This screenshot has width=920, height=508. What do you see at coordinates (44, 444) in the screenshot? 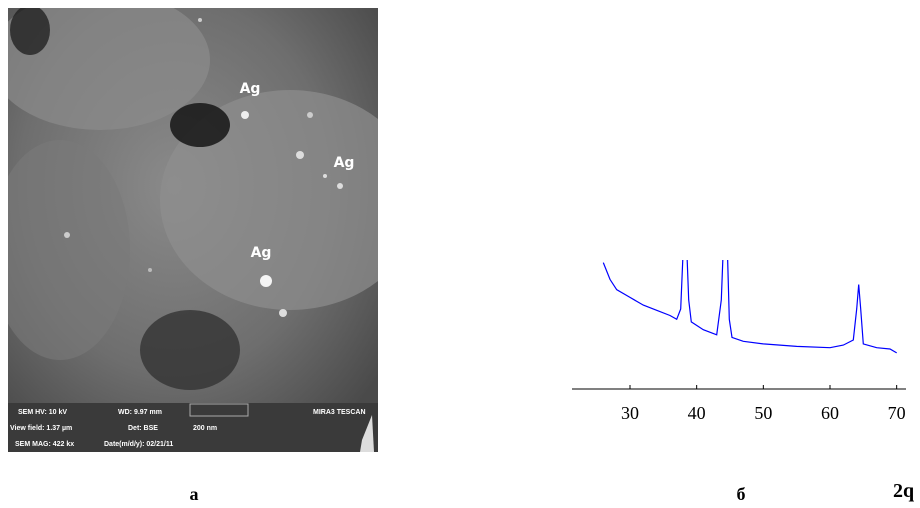
I see `sem-info: SEM MAG: 422 kx` at bounding box center [44, 444].